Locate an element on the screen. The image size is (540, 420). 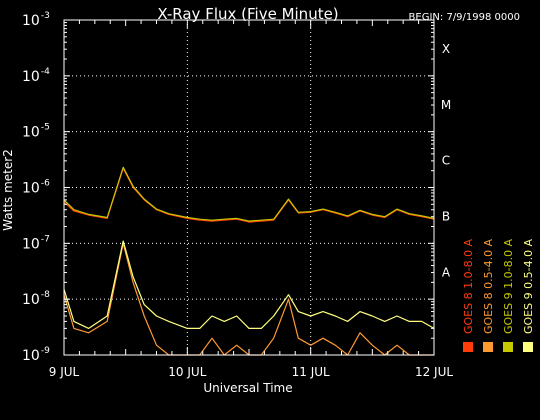
y-tick-label: 10⁻⁸ is located at coordinates (36, 299).